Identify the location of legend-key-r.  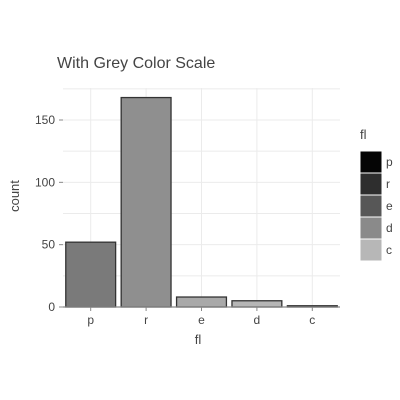
(371, 184).